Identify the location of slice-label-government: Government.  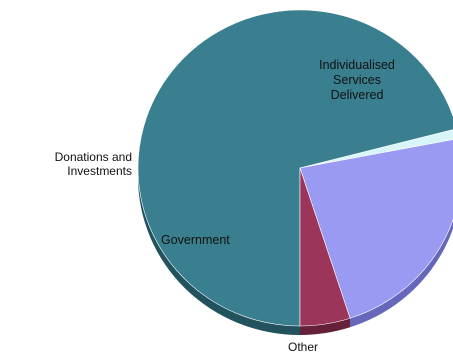
(195, 240).